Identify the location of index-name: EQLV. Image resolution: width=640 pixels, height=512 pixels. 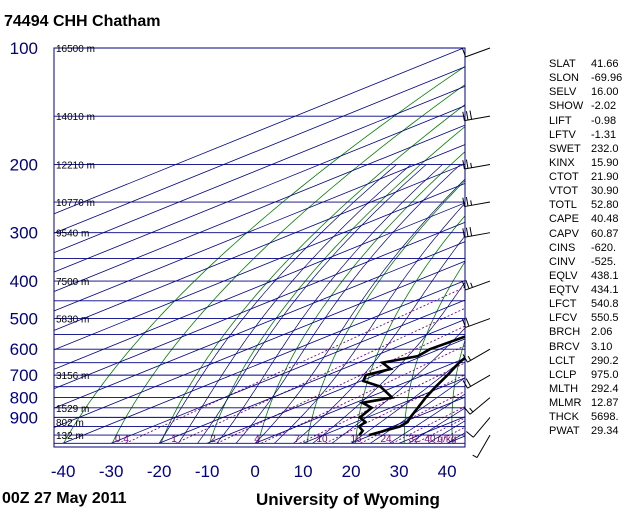
(563, 275).